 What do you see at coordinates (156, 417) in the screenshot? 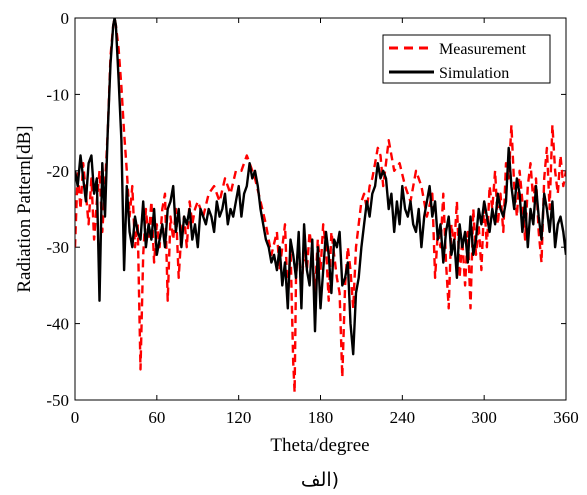
I see `x-tick-label: 60` at bounding box center [156, 417].